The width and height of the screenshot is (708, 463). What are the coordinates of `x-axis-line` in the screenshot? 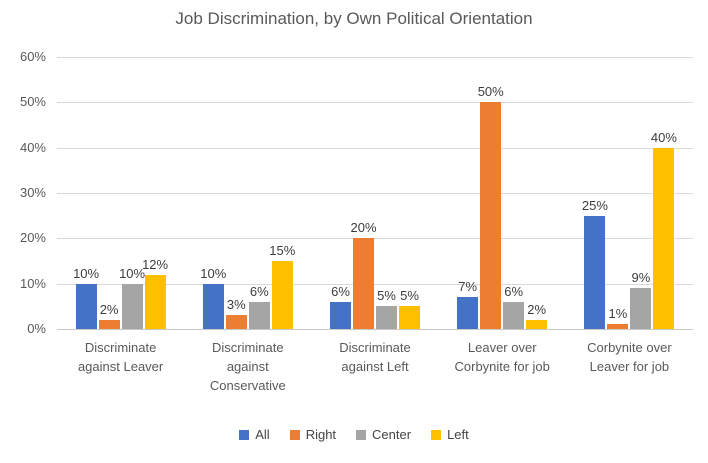 It's located at (375, 329).